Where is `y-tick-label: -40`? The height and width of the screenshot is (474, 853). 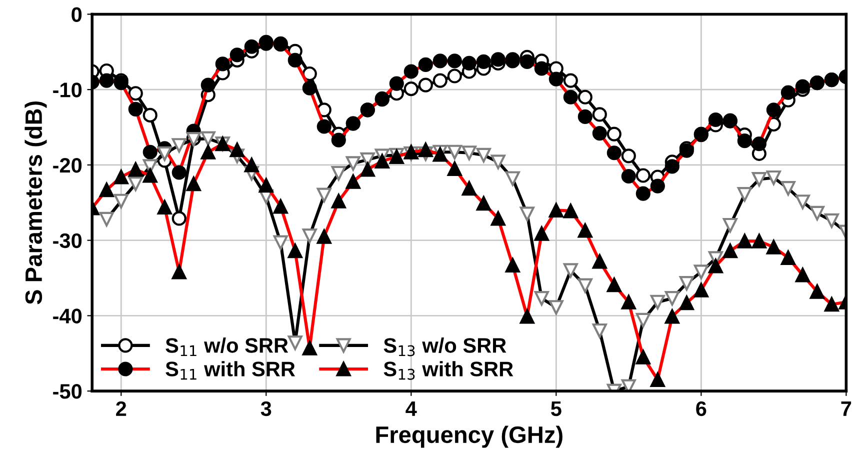
y-tick-label: -40 is located at coordinates (67, 316).